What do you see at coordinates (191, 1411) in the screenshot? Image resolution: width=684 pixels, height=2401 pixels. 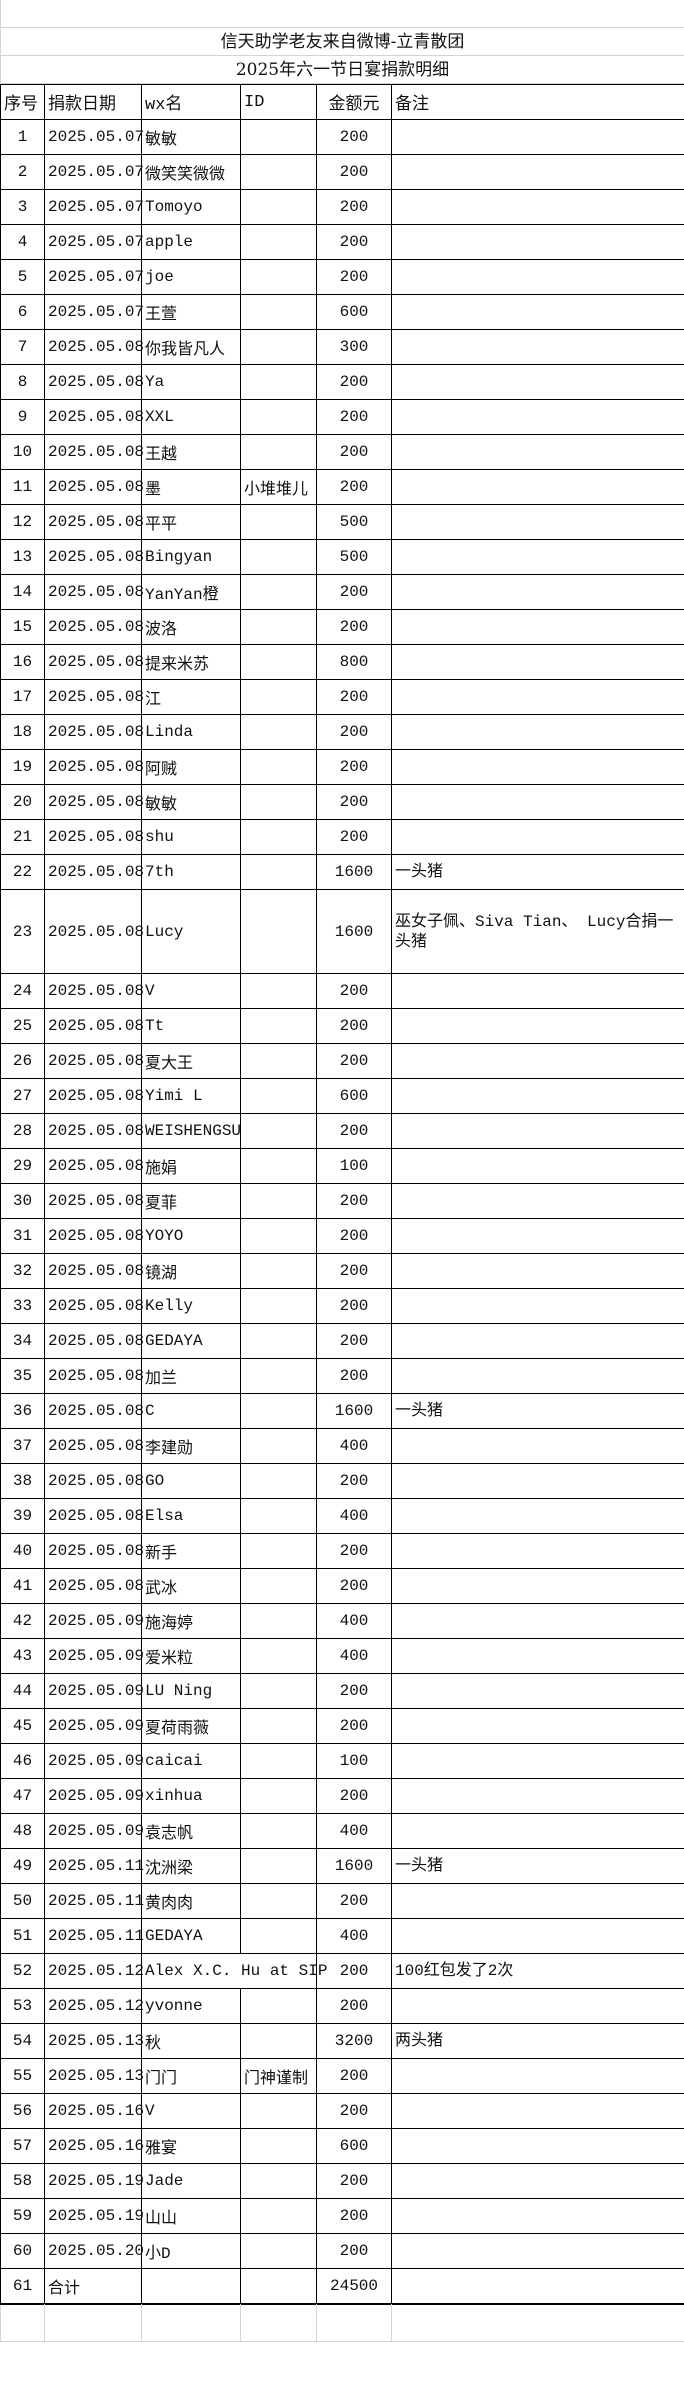 I see `cell-wx-name: C` at bounding box center [191, 1411].